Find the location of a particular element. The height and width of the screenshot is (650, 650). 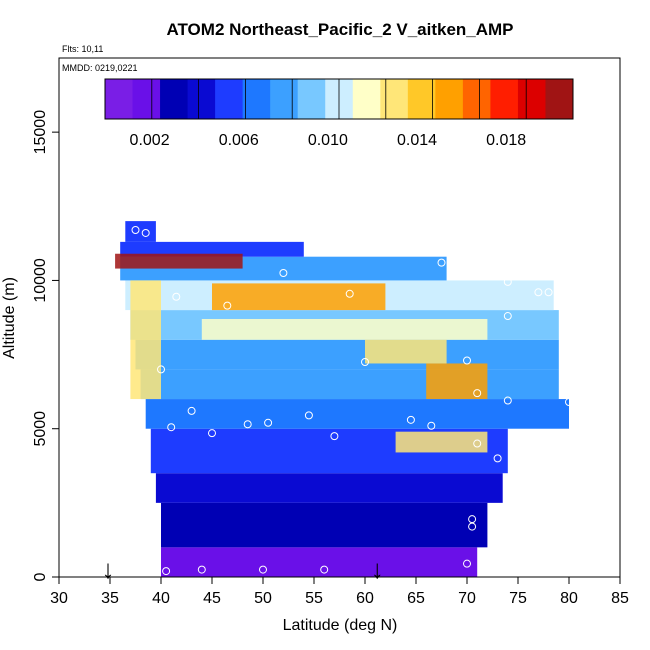

flights-annotation: Flts: 10,11 is located at coordinates (82, 49).